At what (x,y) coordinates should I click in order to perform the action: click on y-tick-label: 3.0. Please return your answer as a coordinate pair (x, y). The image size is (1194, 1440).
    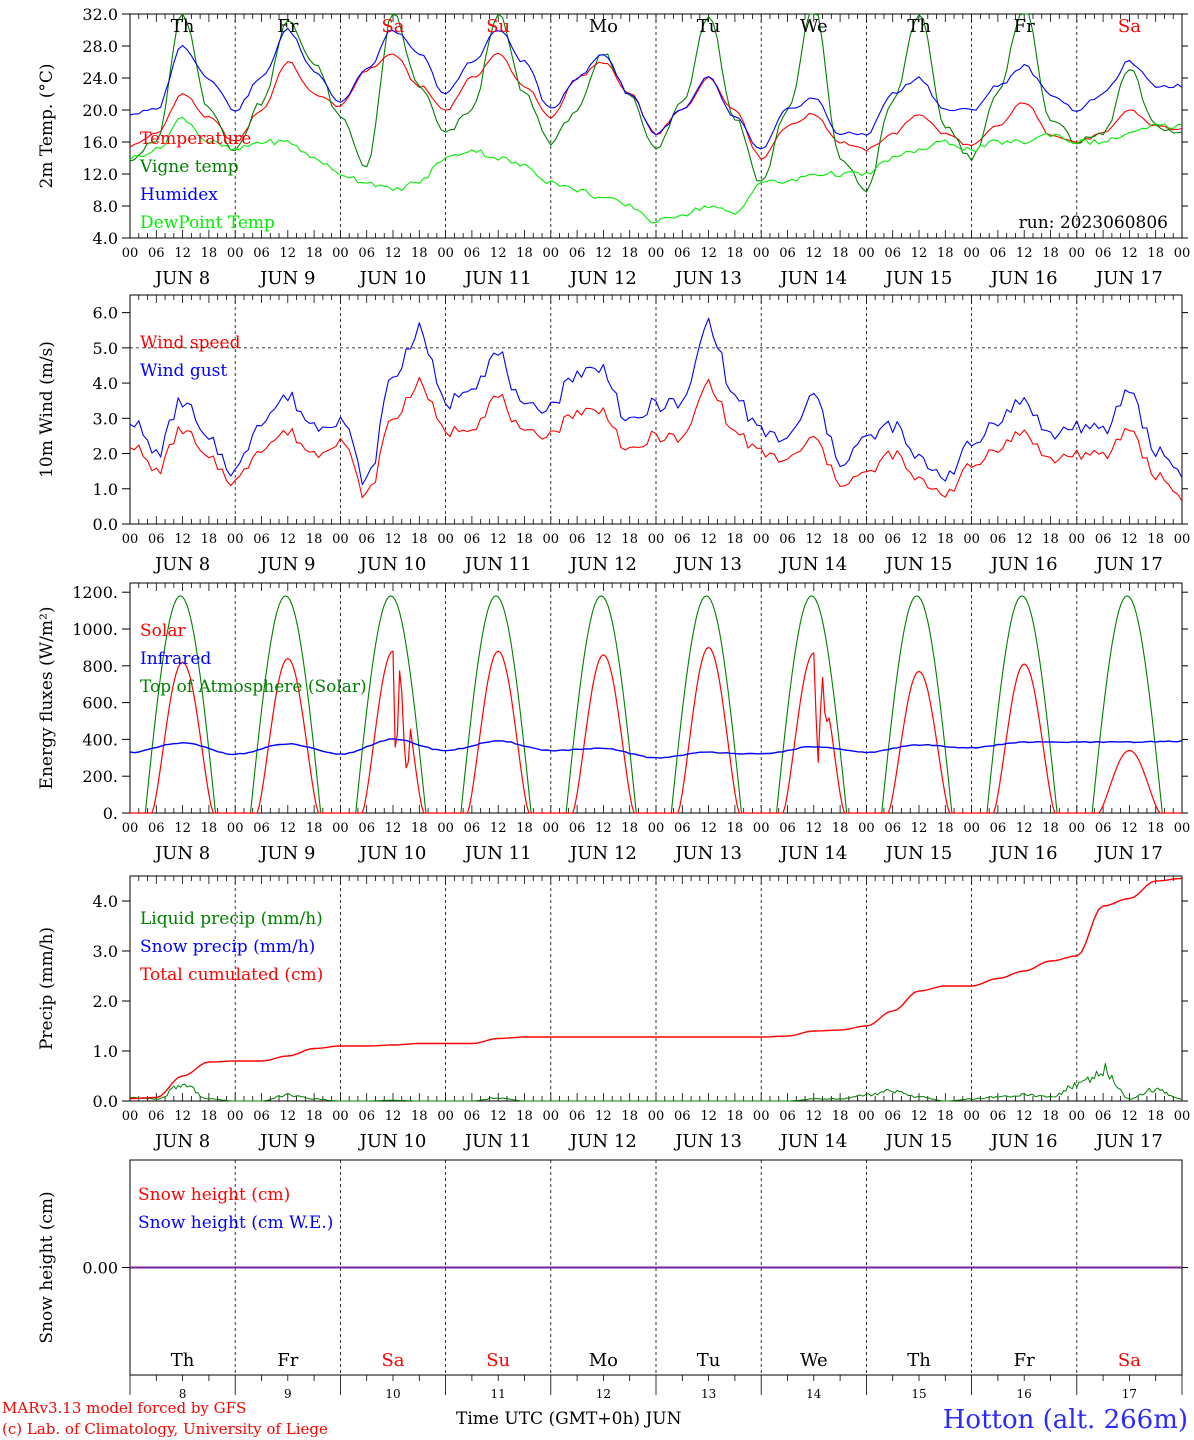
    Looking at the image, I should click on (105, 418).